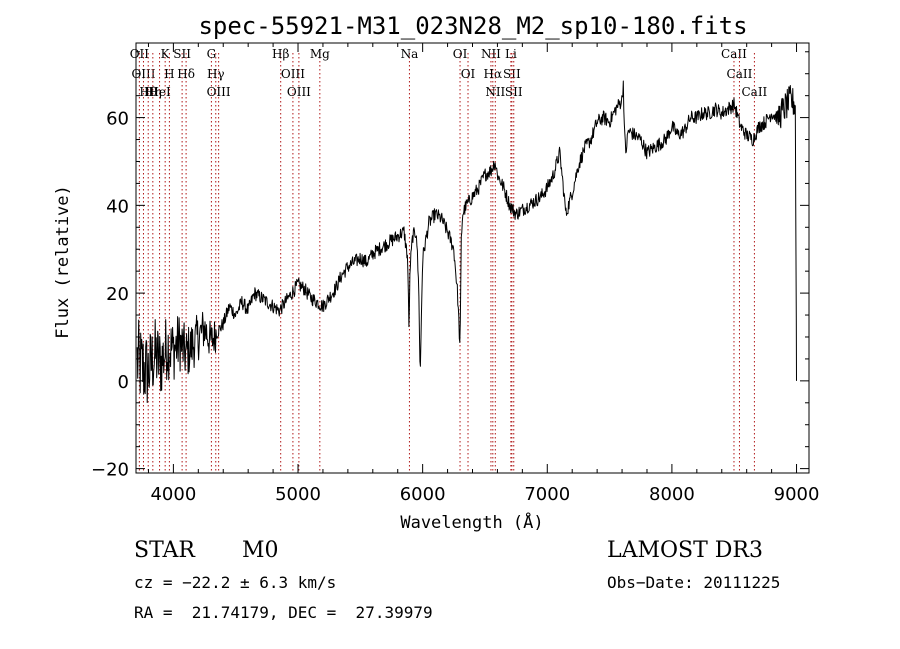 Image resolution: width=900 pixels, height=649 pixels. Describe the element at coordinates (471, 522) in the screenshot. I see `x-axis-label: Wavelength (Å)` at that location.